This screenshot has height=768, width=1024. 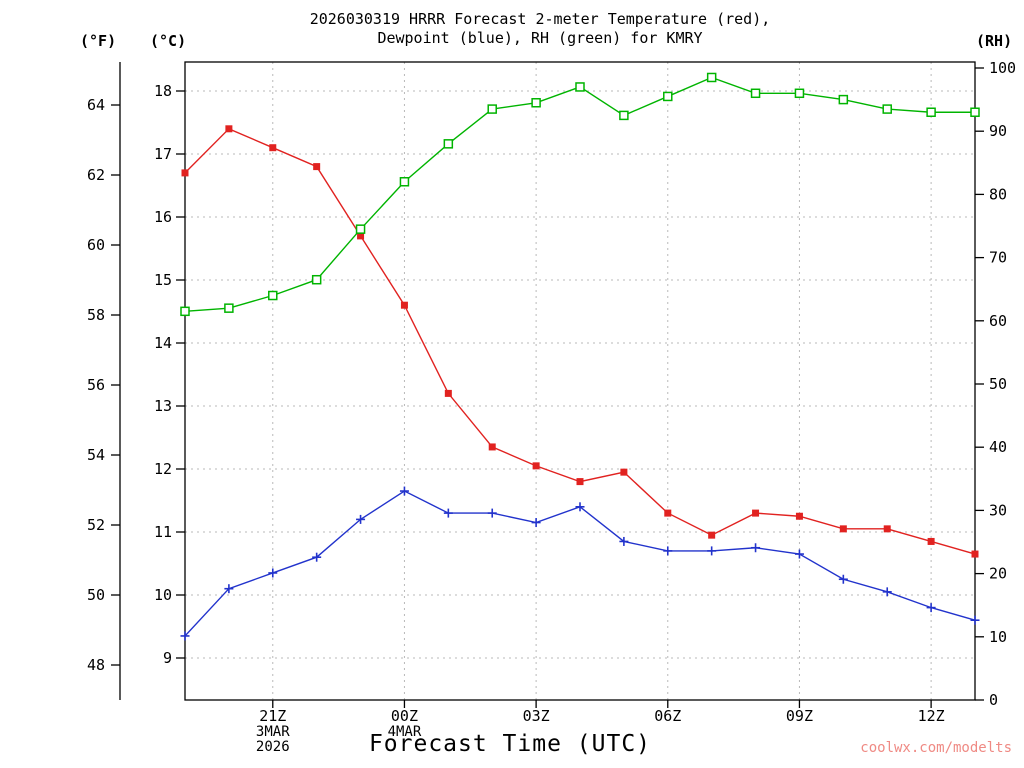 What do you see at coordinates (405, 732) in the screenshot?
I see `svg-text: 4MAR` at bounding box center [405, 732].